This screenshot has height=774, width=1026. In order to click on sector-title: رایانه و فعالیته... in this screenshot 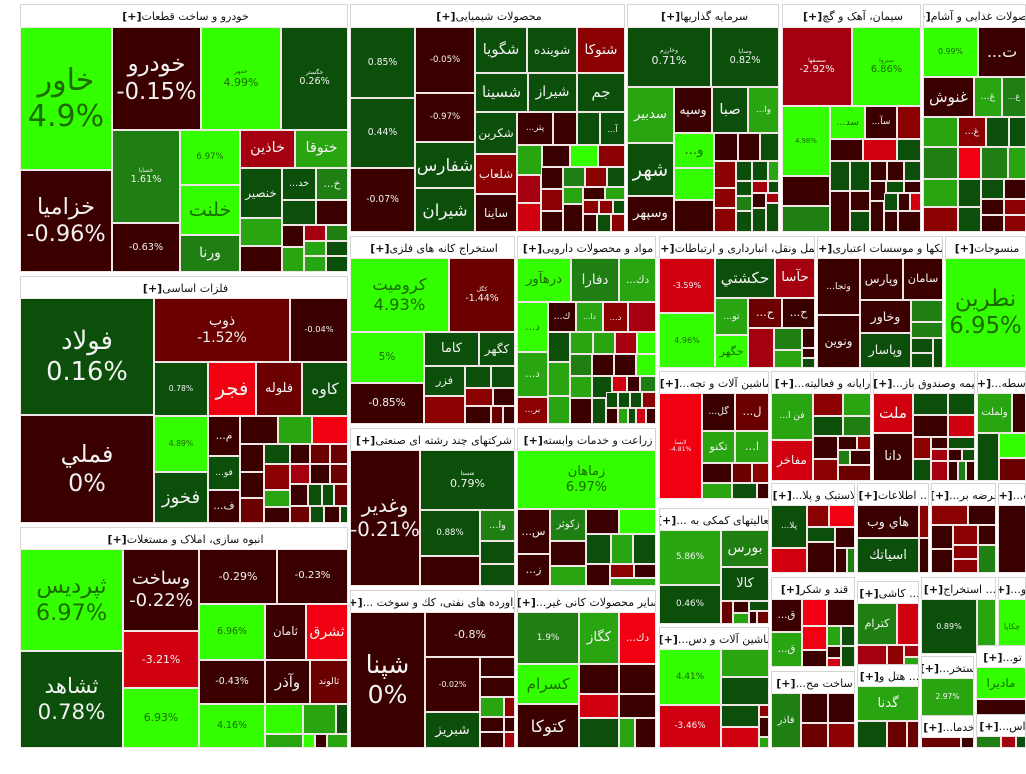, I will do `click(831, 383)`.